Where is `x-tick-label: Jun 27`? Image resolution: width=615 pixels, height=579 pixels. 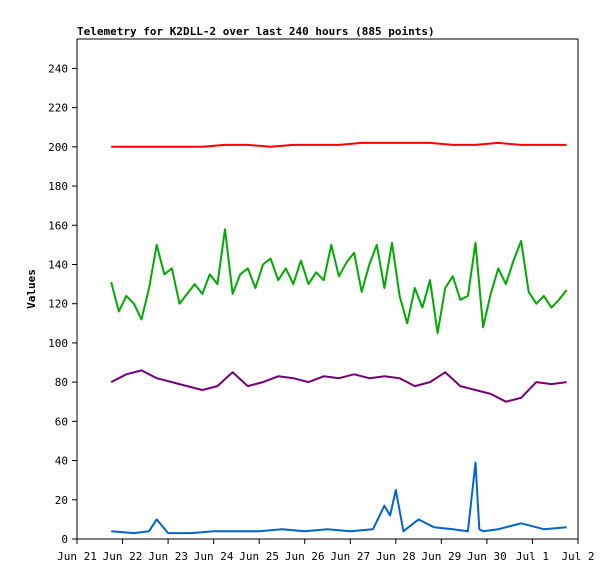 x-tick-label: Jun 27 is located at coordinates (350, 556).